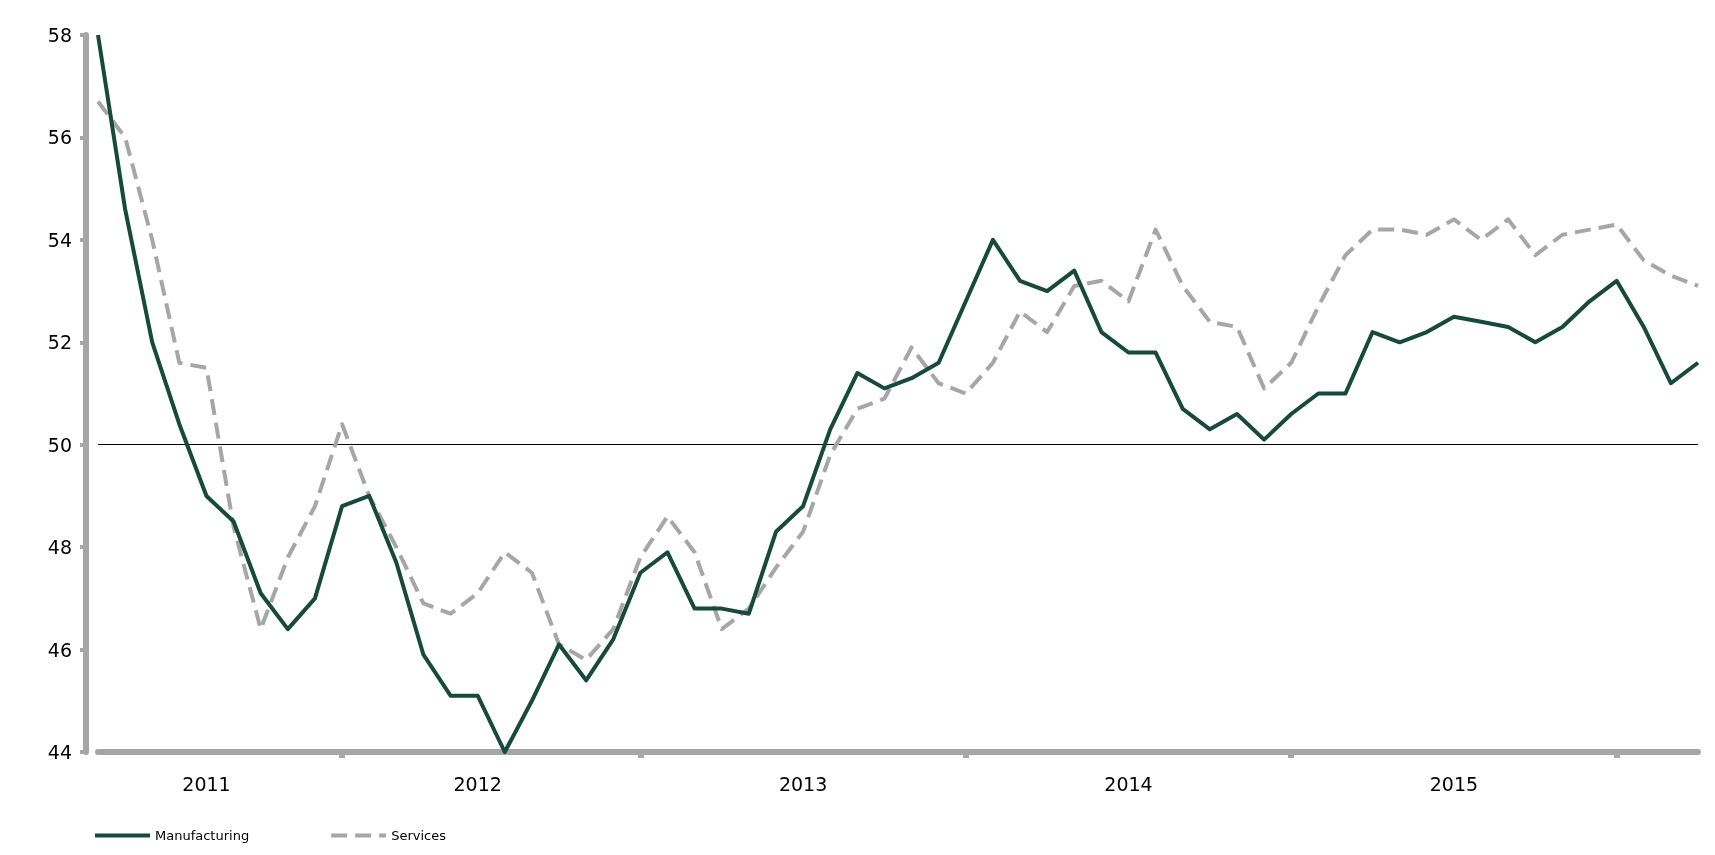 The image size is (1715, 855). Describe the element at coordinates (59, 35) in the screenshot. I see `y-tick-label: 58` at that location.